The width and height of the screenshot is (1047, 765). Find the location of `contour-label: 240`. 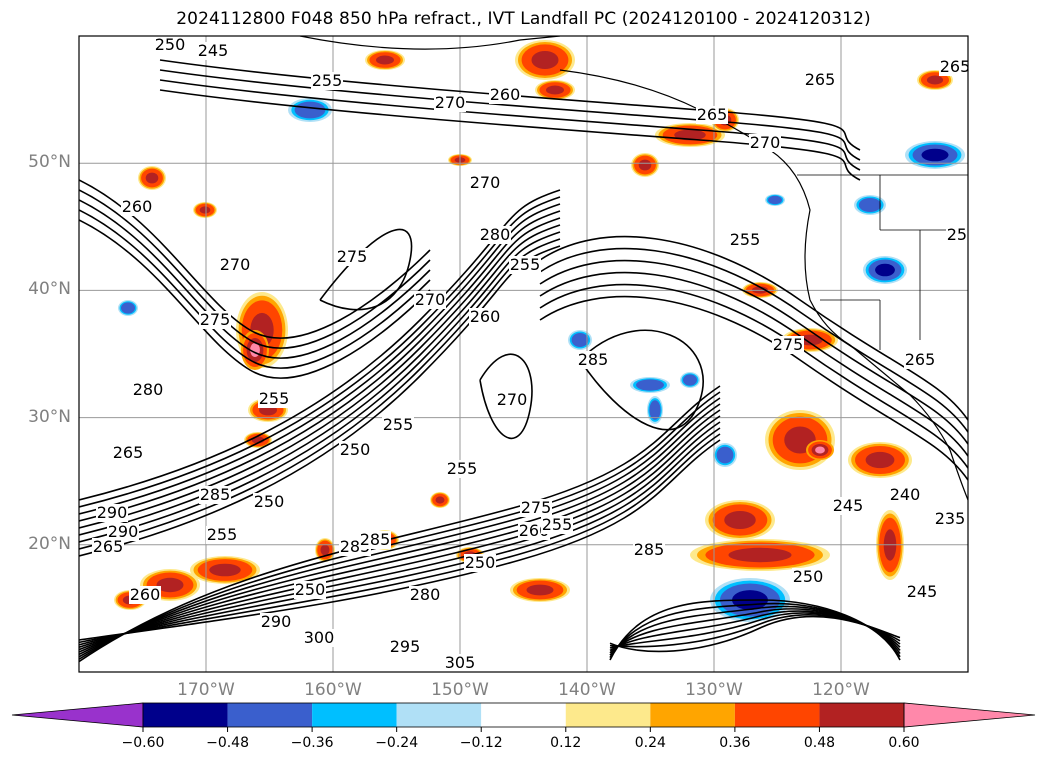

contour-label: 240 is located at coordinates (905, 494).